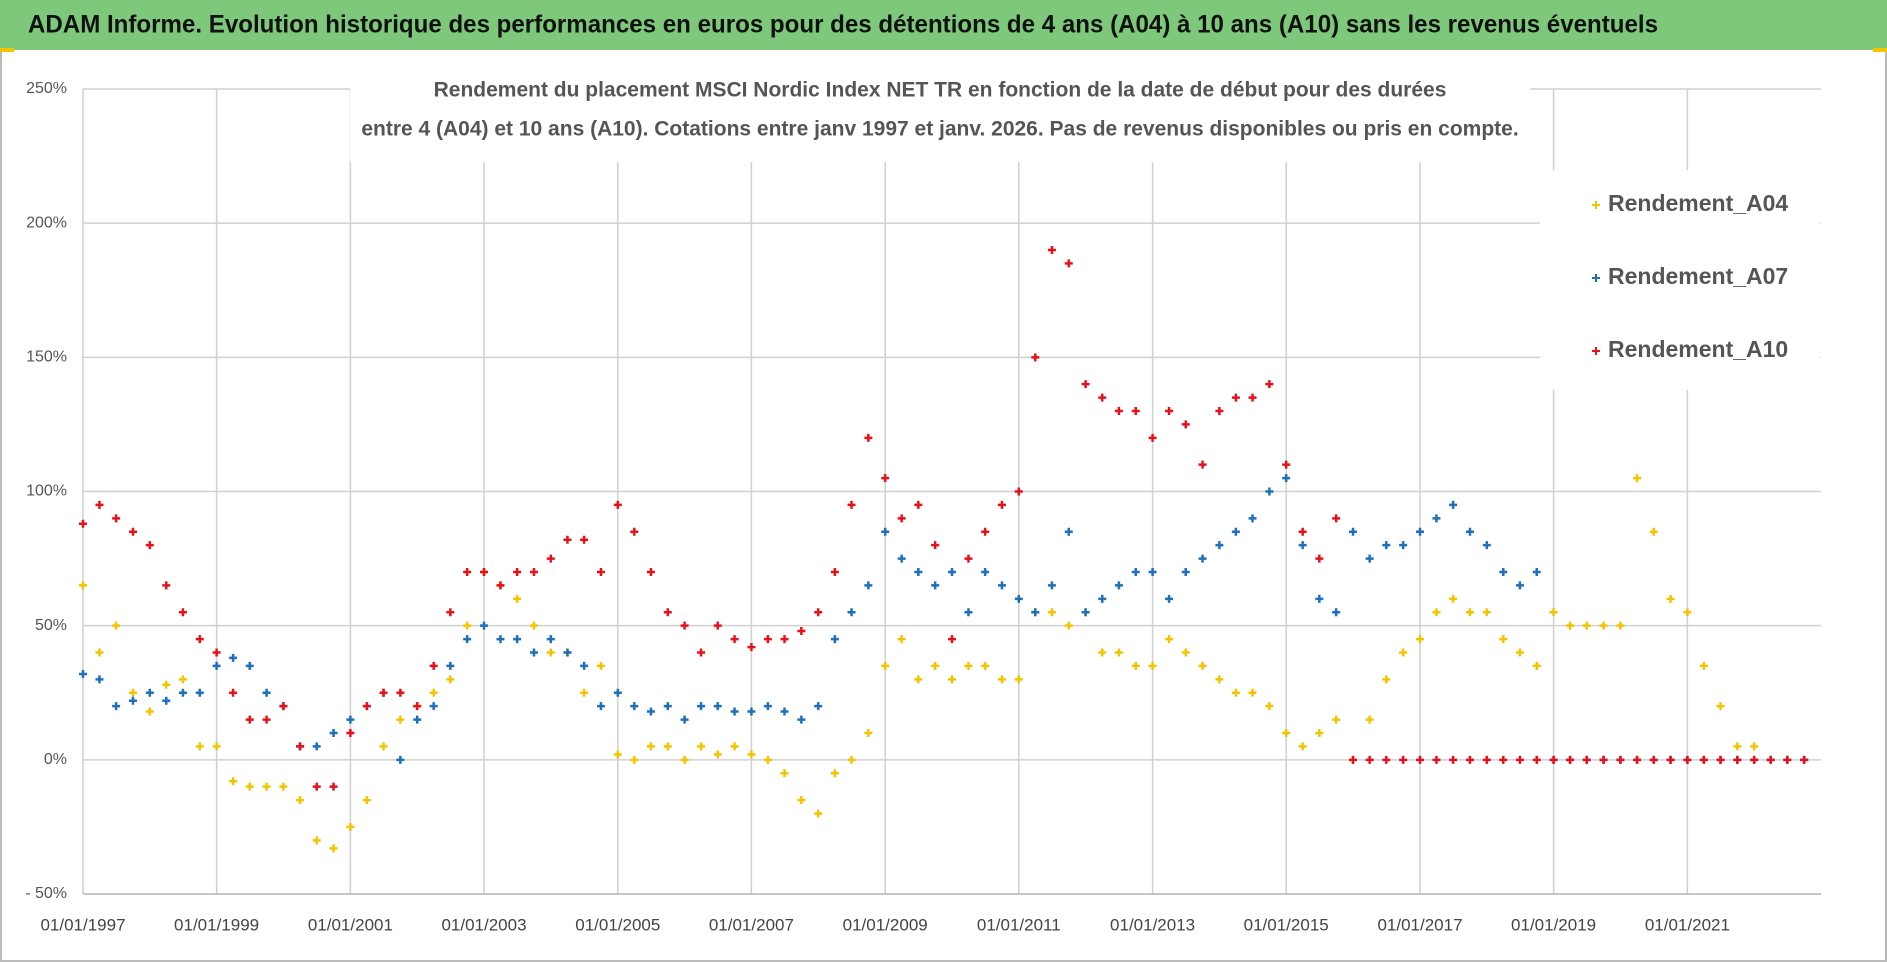 This screenshot has width=1887, height=962. Describe the element at coordinates (46, 491) in the screenshot. I see `y-tick-label: 100%` at that location.